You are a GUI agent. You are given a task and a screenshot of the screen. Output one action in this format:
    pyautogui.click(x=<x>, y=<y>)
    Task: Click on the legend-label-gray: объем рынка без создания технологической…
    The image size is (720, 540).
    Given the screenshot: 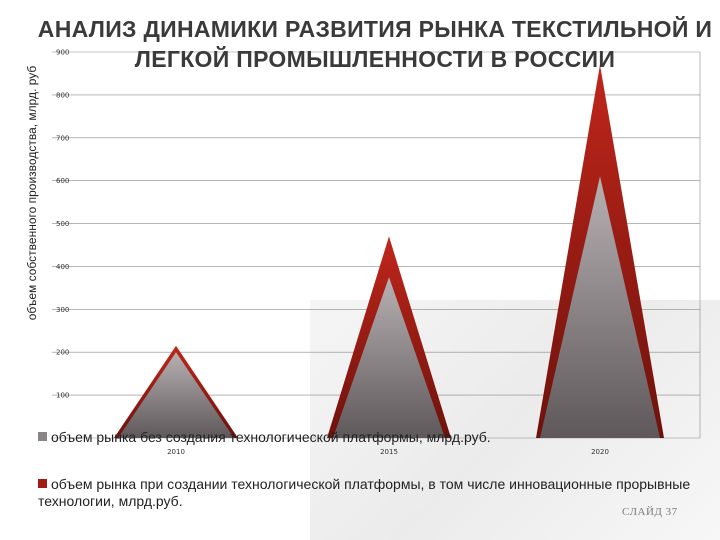 What is the action you would take?
    pyautogui.click(x=271, y=437)
    